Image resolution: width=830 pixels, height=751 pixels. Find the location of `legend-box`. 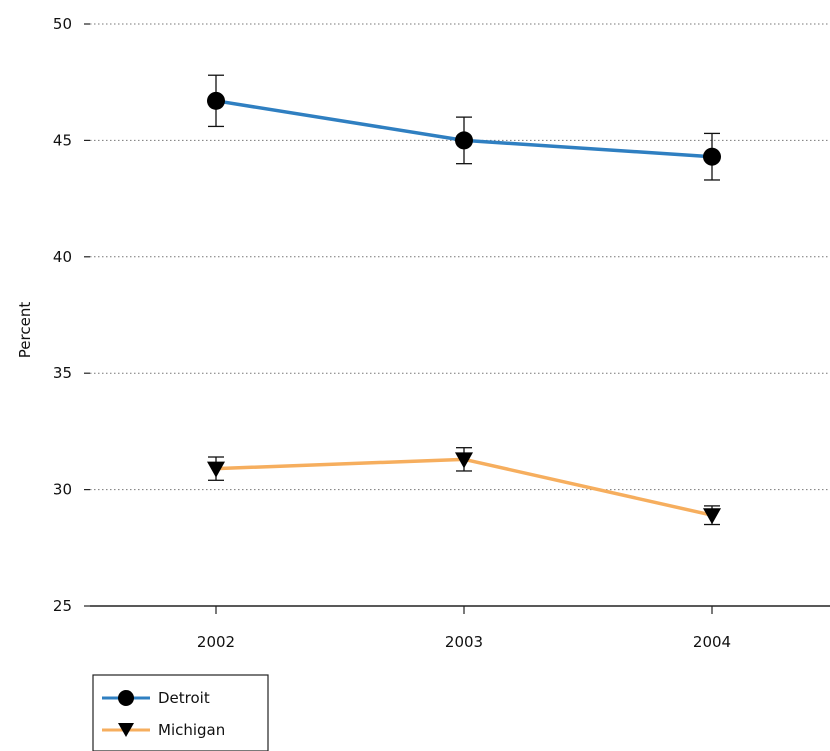

legend-box is located at coordinates (180, 712).